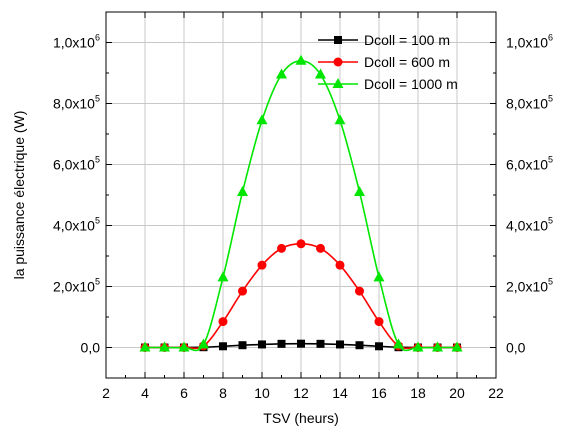 The width and height of the screenshot is (562, 429). What do you see at coordinates (529, 225) in the screenshot?
I see `y-tick-label-right: 4,0x10⁵` at bounding box center [529, 225].